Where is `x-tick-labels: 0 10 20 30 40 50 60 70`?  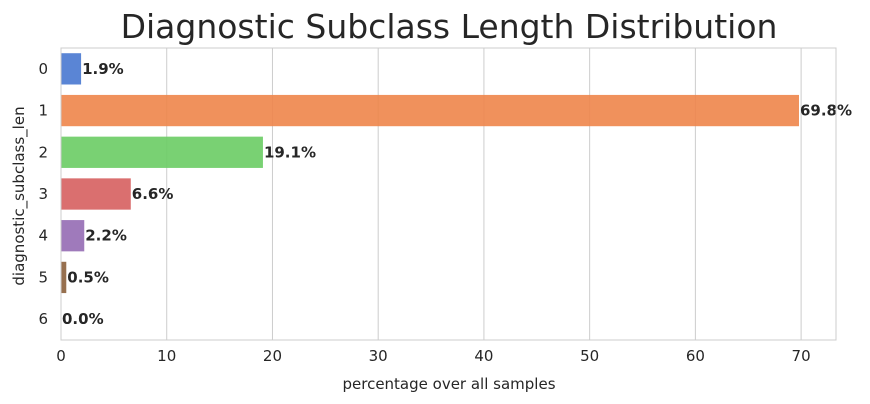
x-tick-labels: 0 10 20 30 40 50 60 70 is located at coordinates (433, 356).